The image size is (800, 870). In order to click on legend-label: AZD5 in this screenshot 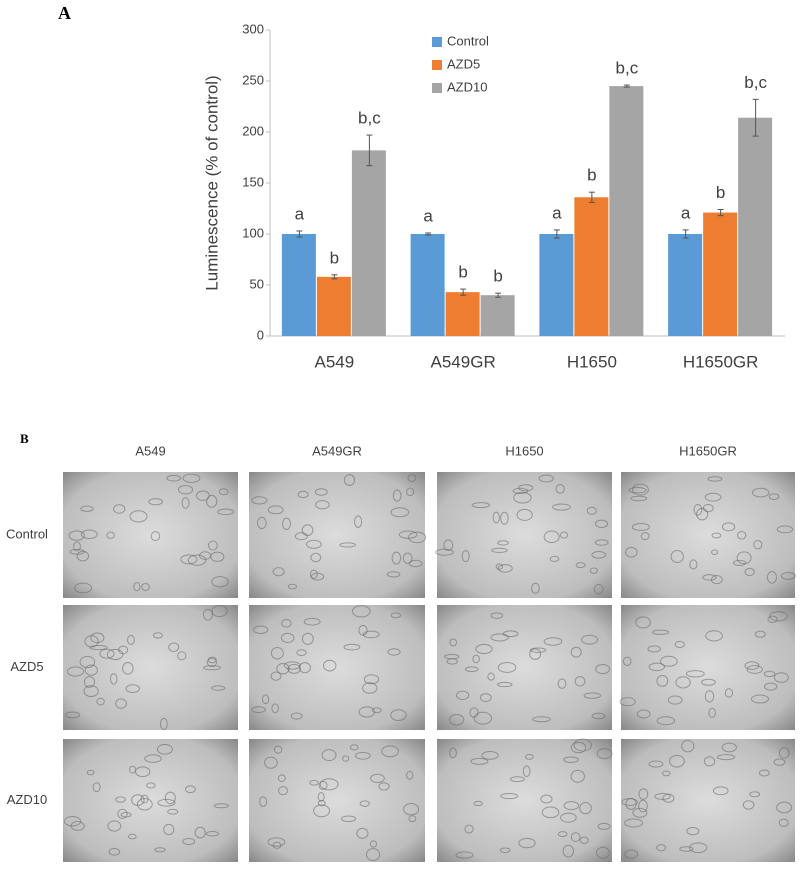, I will do `click(463, 63)`.